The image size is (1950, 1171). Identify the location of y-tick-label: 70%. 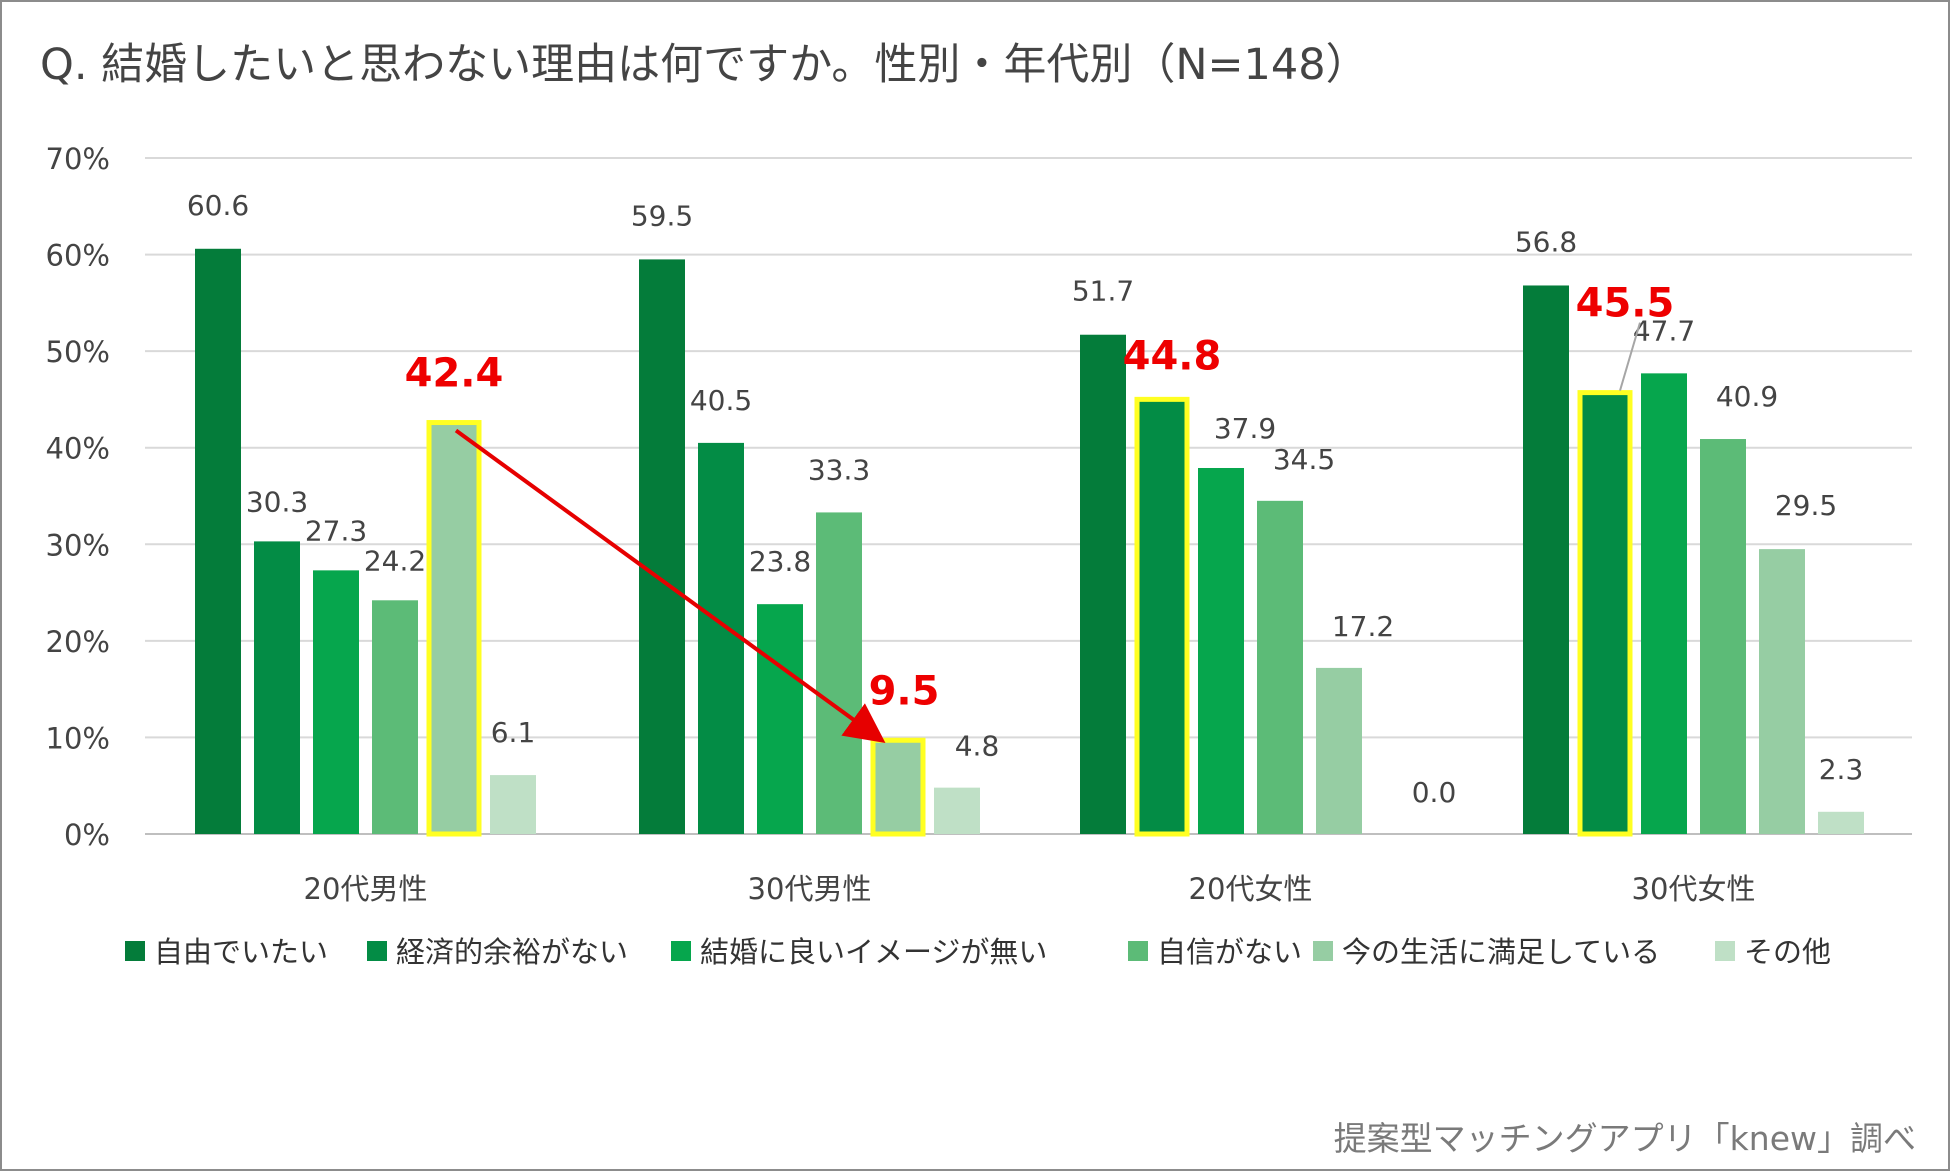
(78, 159).